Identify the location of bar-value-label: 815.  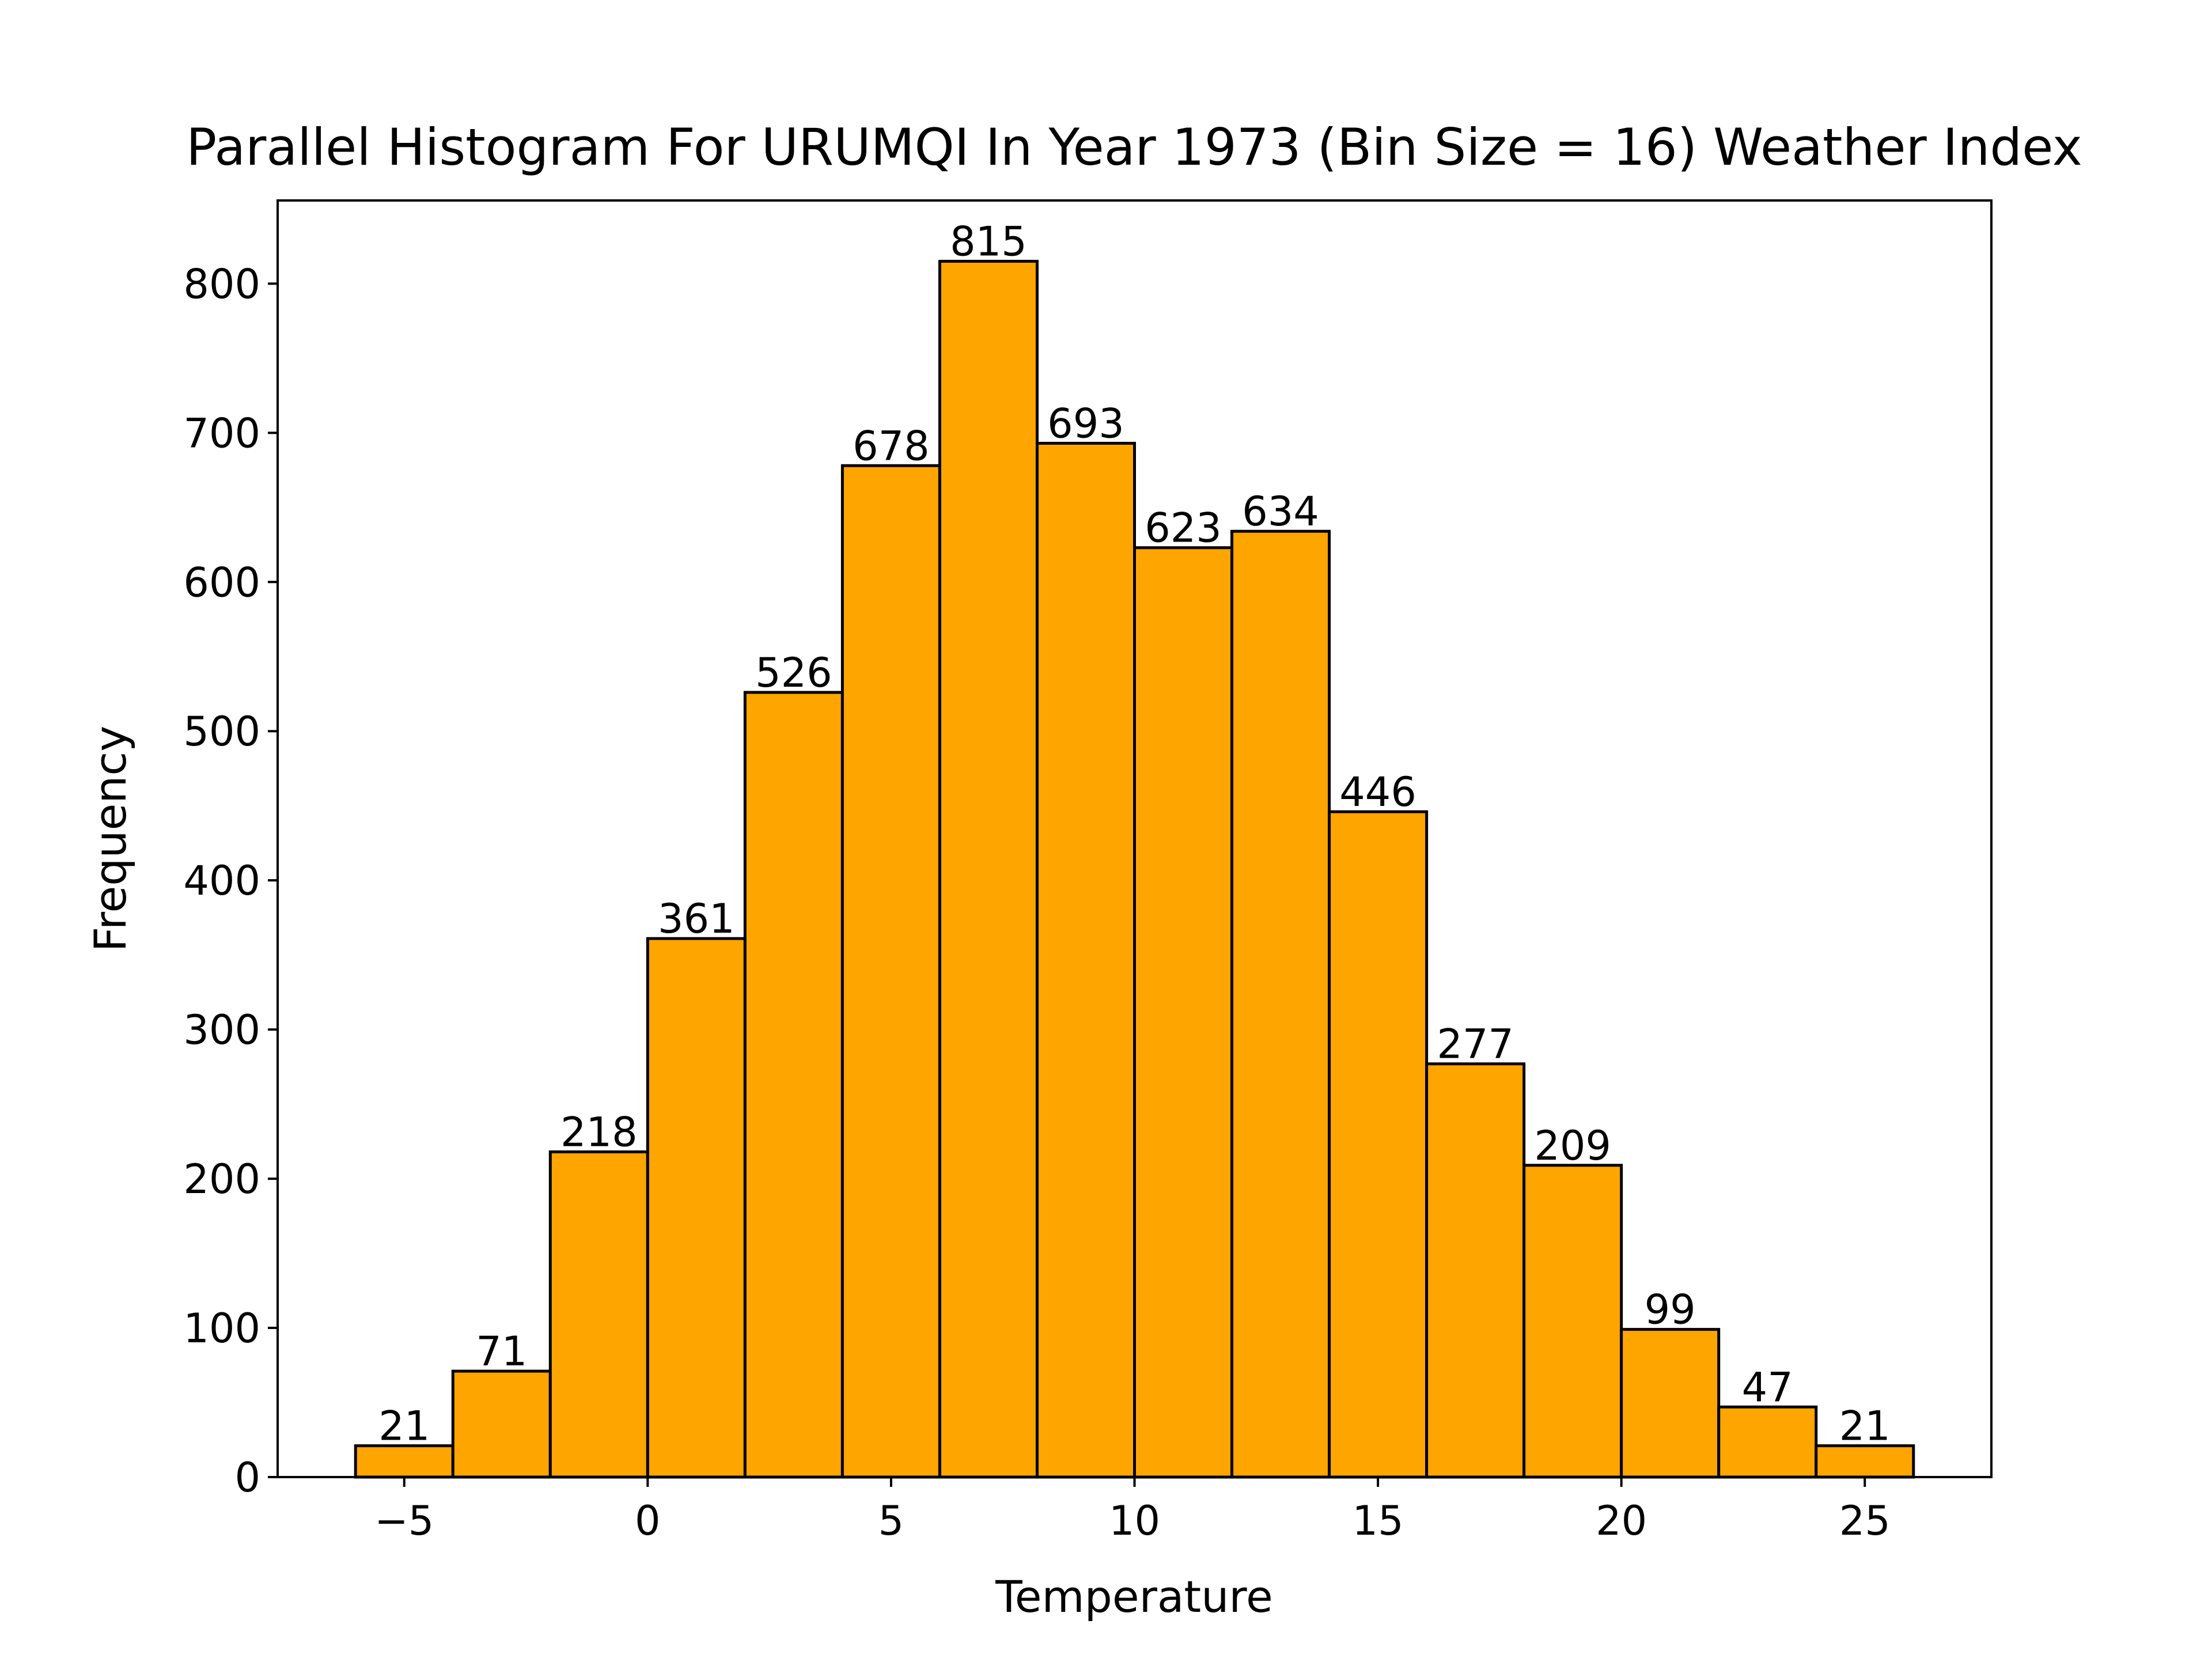
(988, 242).